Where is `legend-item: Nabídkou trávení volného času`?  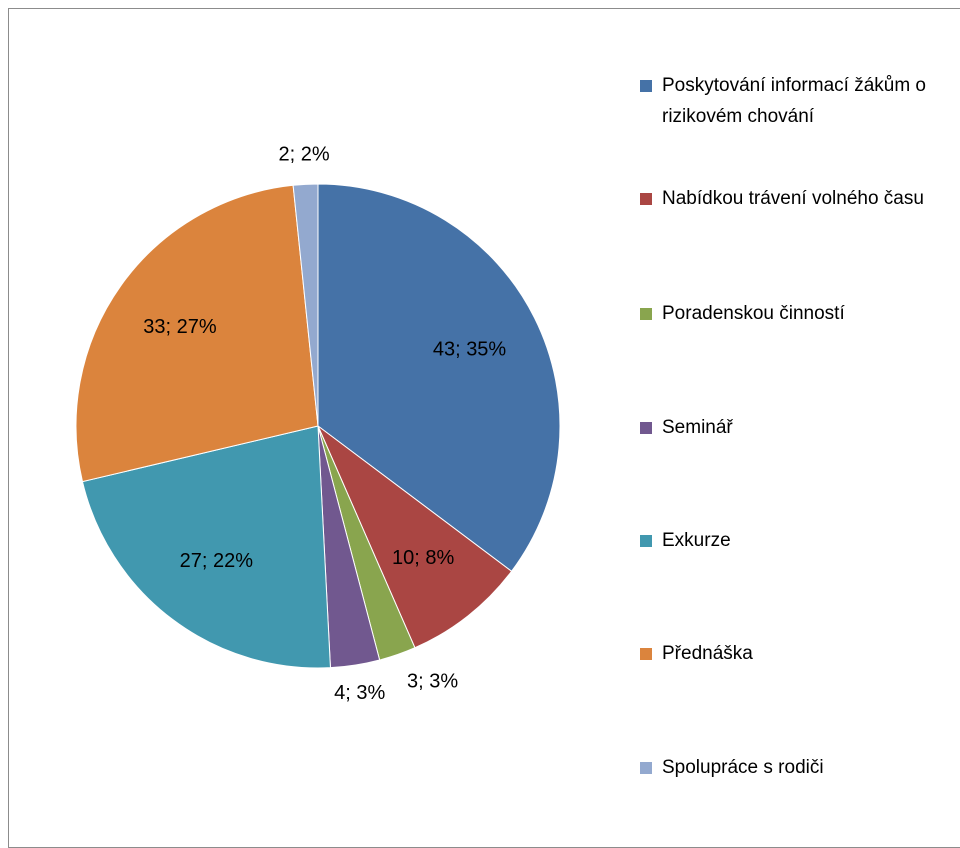 legend-item: Nabídkou trávení volného času is located at coordinates (795, 198).